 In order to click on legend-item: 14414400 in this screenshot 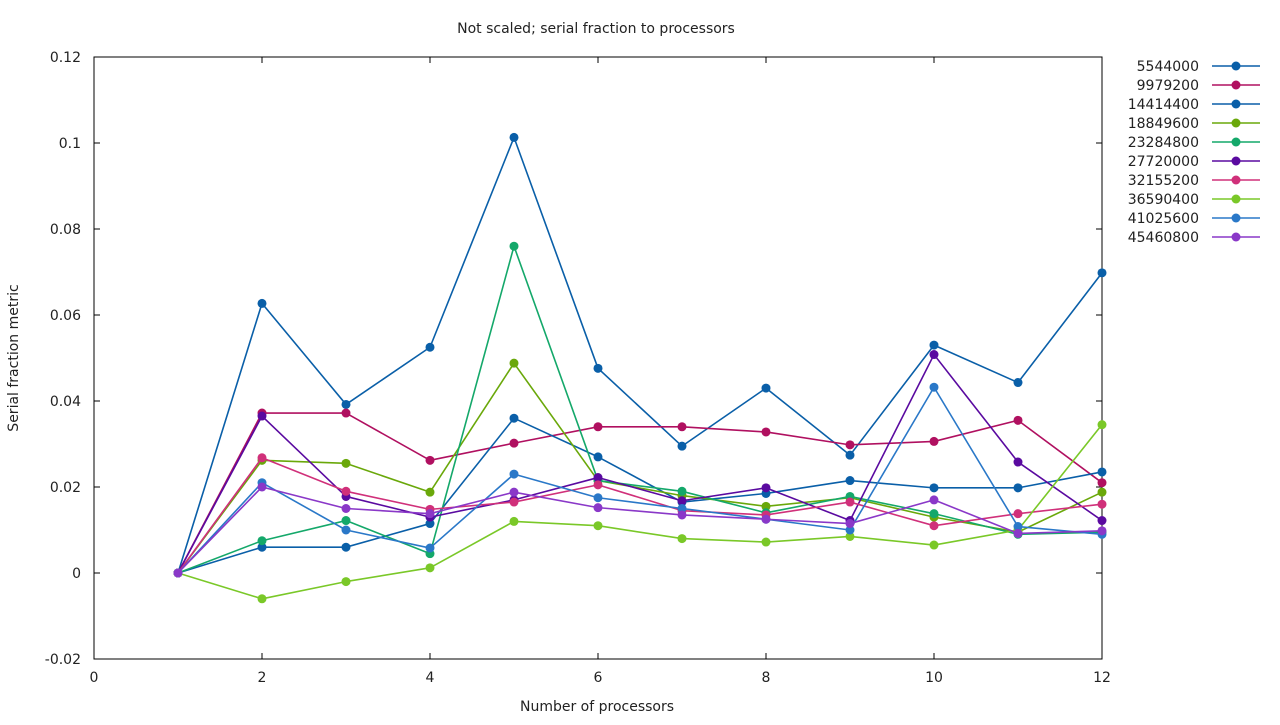, I will do `click(1194, 105)`.